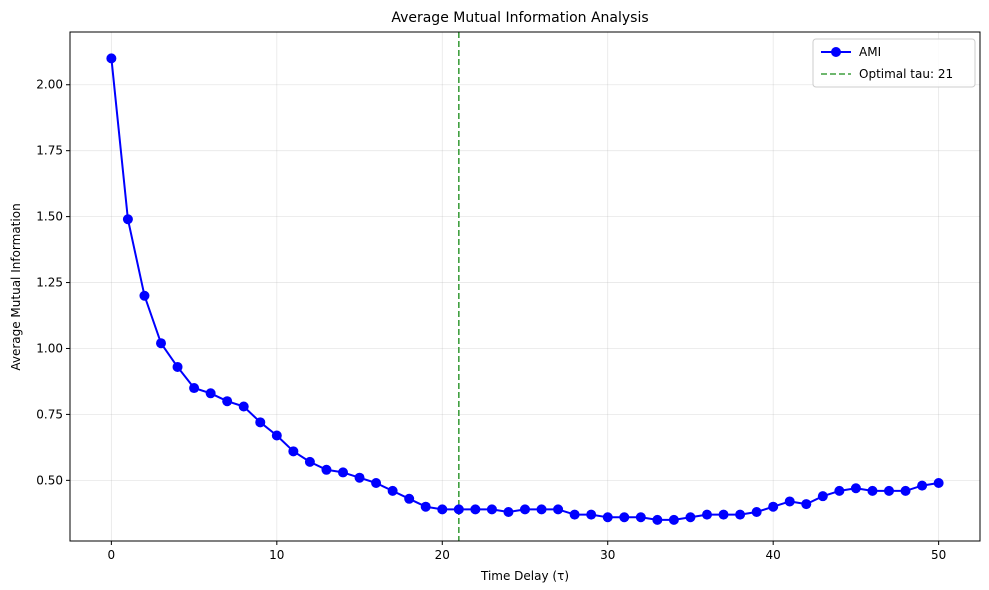  Describe the element at coordinates (519, 18) in the screenshot. I see `chart-title: Average Mutual Information Analysis` at that location.